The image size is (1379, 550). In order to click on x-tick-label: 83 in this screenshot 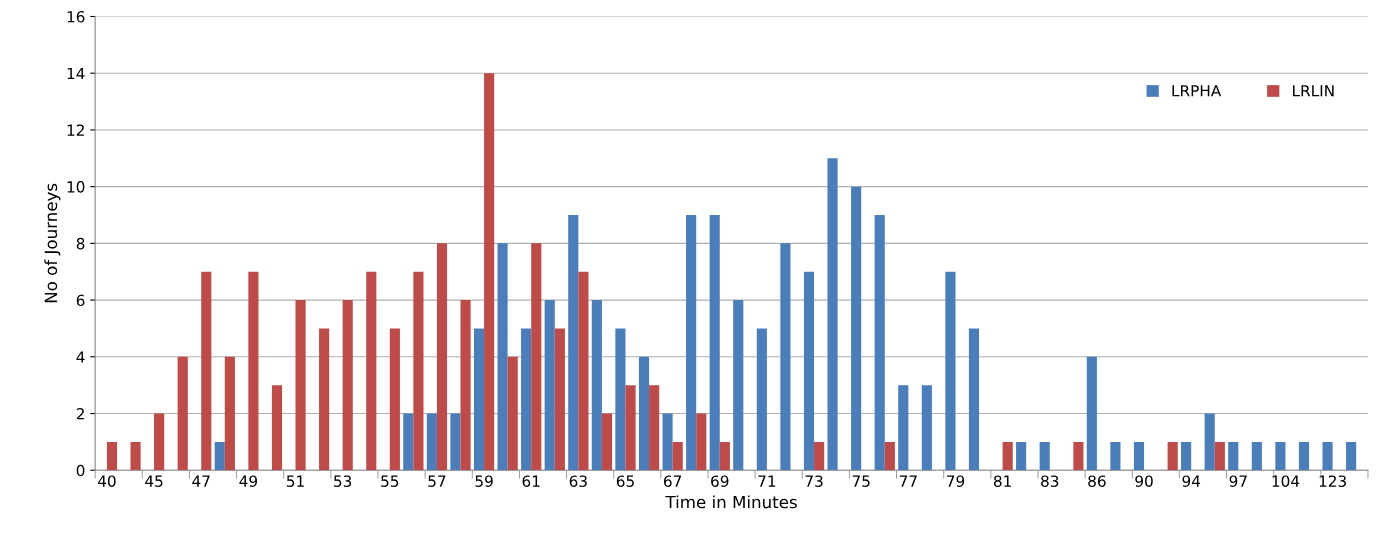, I will do `click(1050, 481)`.